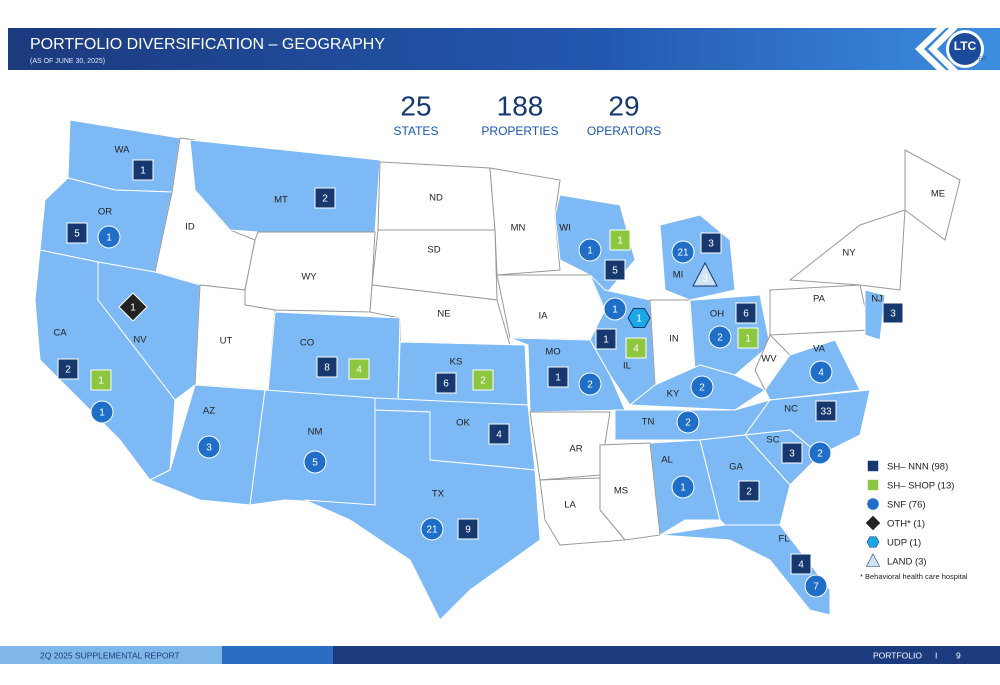 The width and height of the screenshot is (1000, 685). Describe the element at coordinates (936, 655) in the screenshot. I see `footer-separator: I` at that location.